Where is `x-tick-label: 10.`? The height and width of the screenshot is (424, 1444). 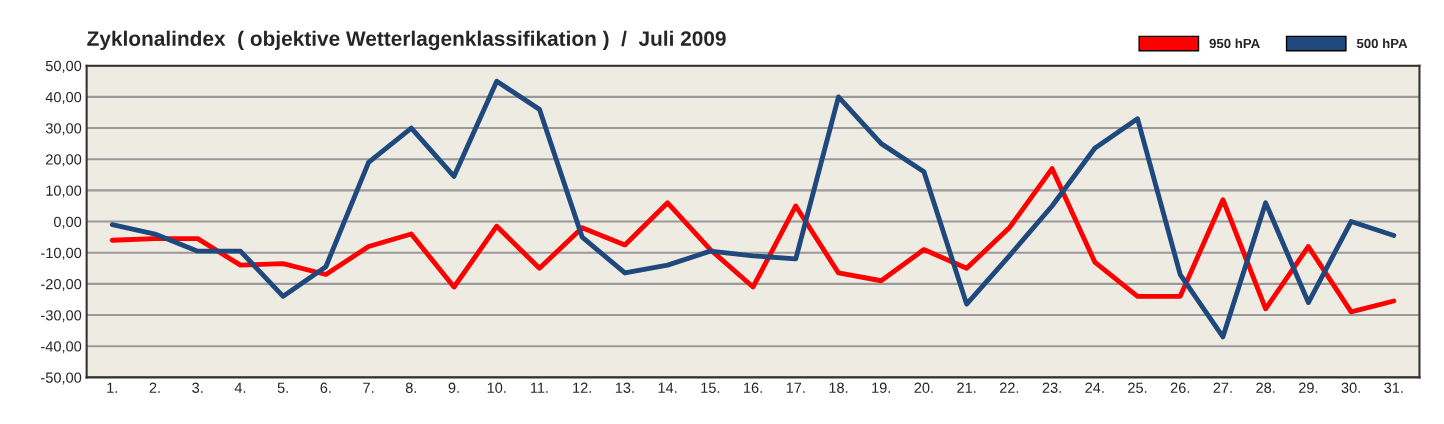
x-tick-label: 10. is located at coordinates (496, 387).